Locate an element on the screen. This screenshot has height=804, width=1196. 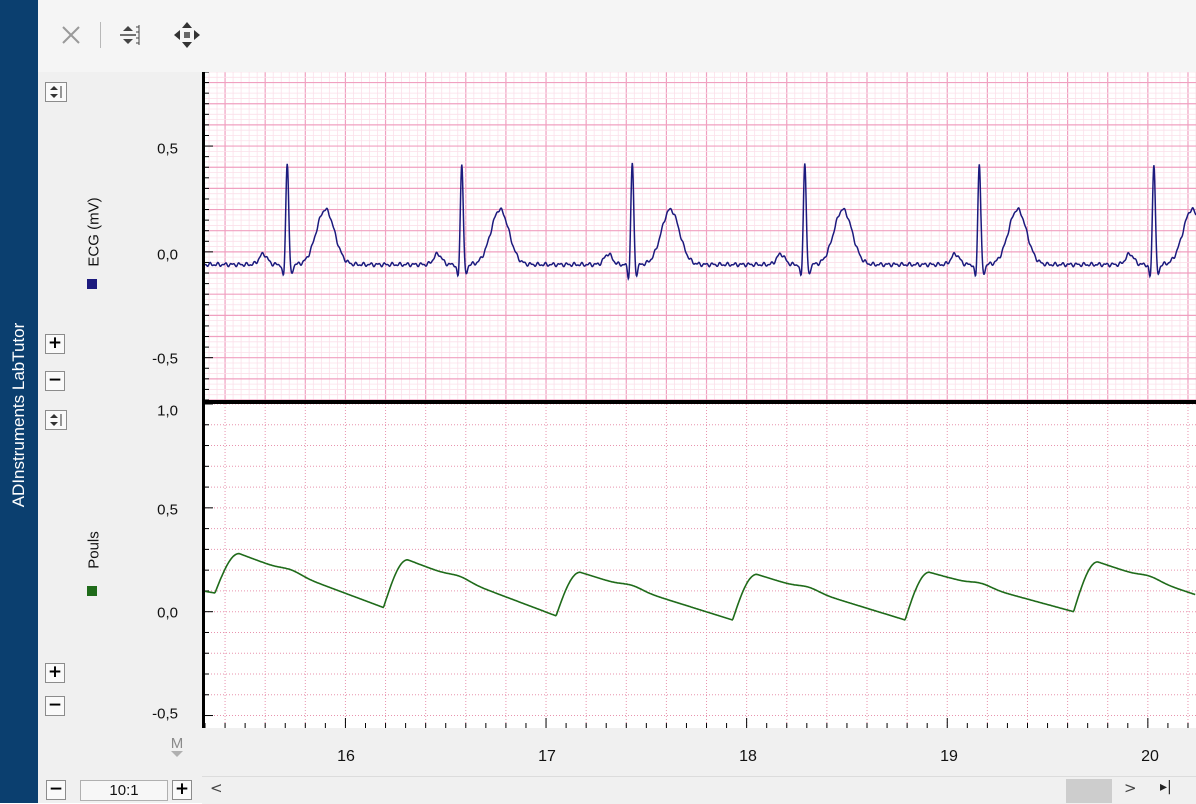
pouls-zoom-in-button: + is located at coordinates (55, 673).